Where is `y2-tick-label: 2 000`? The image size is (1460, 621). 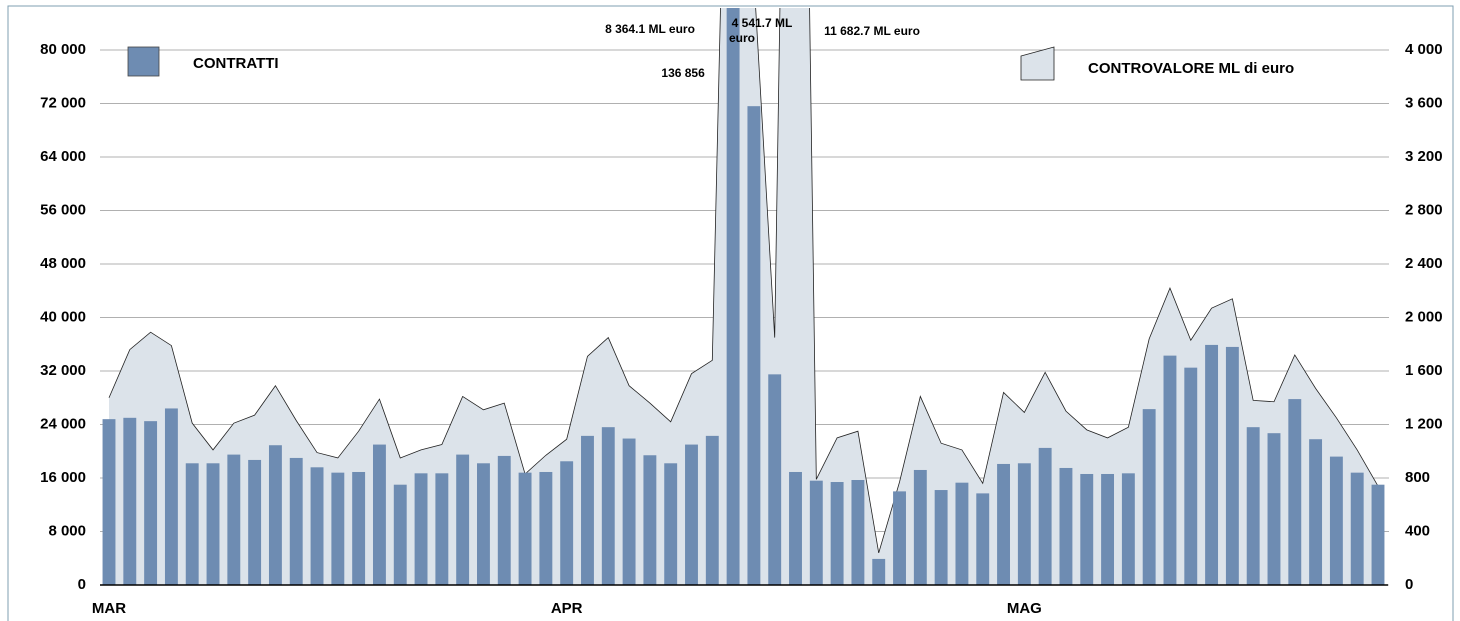
y2-tick-label: 2 000 is located at coordinates (1424, 316).